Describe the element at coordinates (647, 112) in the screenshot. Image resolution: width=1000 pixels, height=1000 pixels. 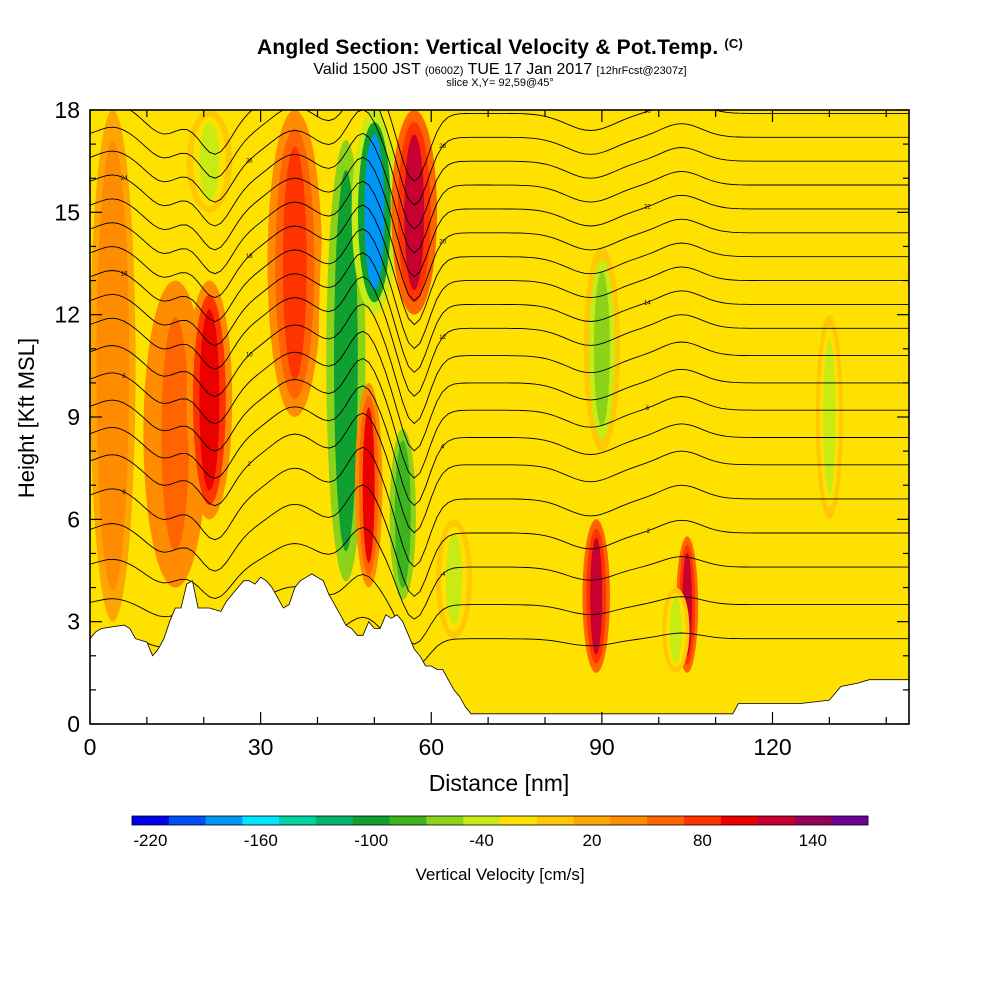
I see `theta-contour-label: 30` at that location.